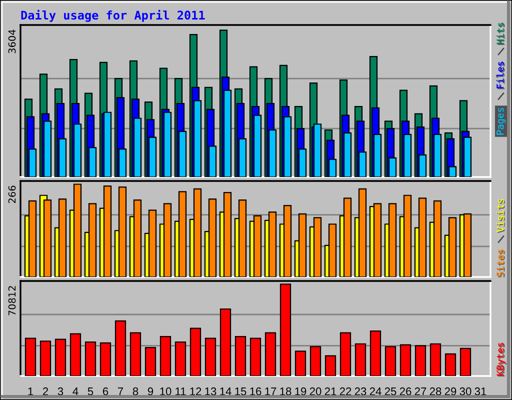  I want to click on x-tick-label: 29, so click(450, 391).